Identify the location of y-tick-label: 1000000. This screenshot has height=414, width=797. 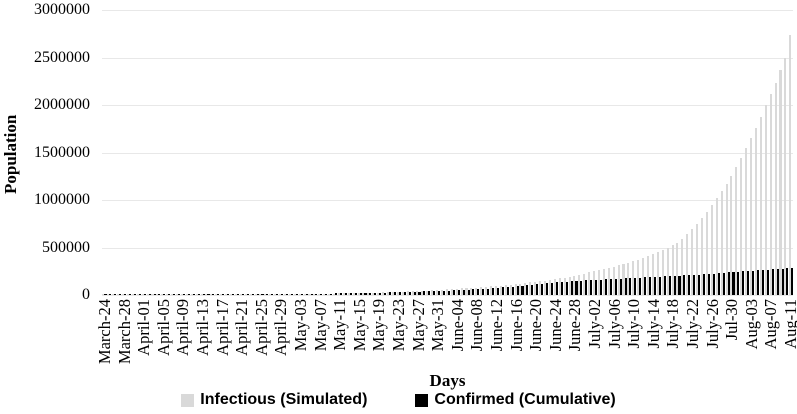
(62, 199).